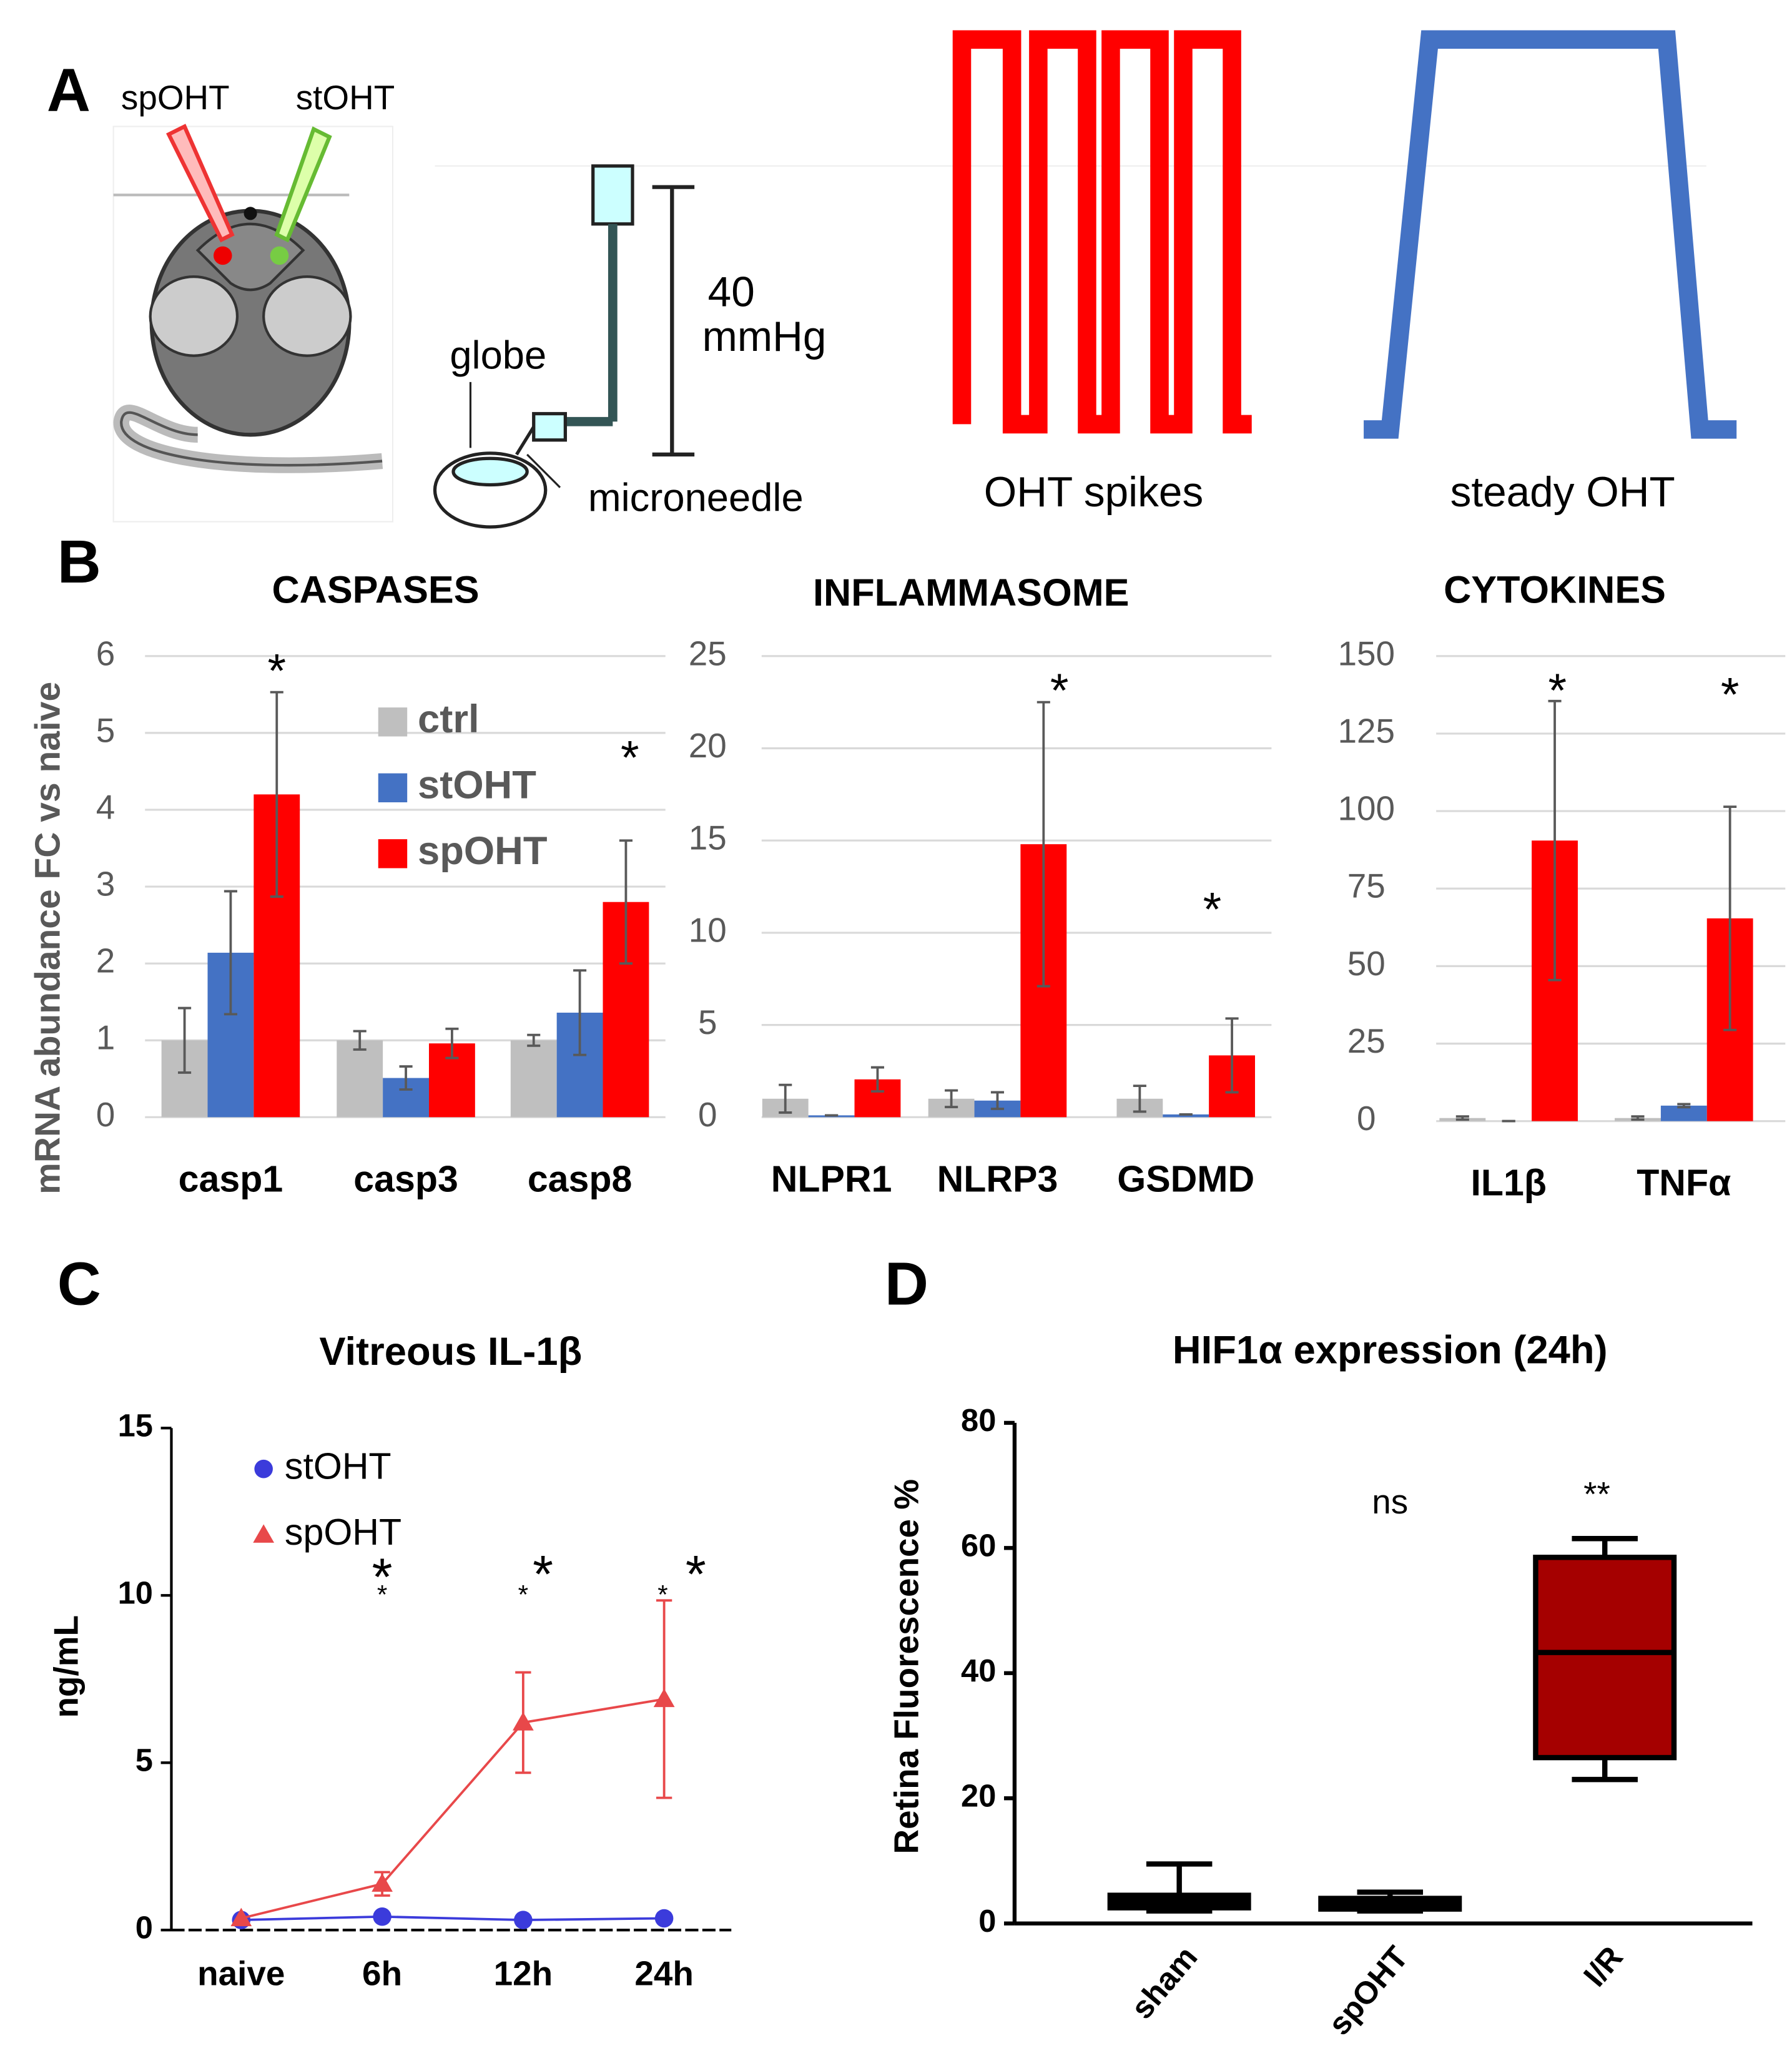  What do you see at coordinates (1390, 1350) in the screenshot?
I see `chart-title: HIF1α expression (24h)` at bounding box center [1390, 1350].